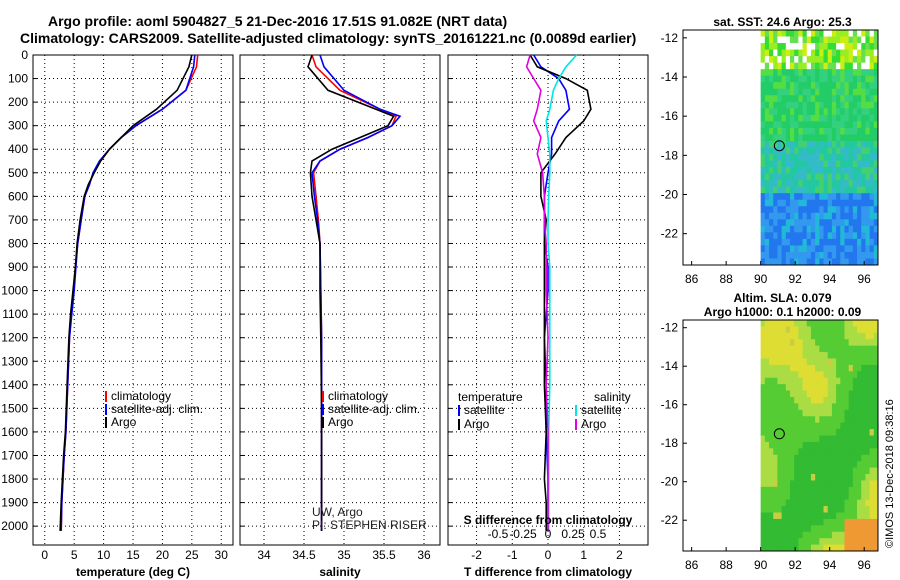 The image size is (900, 580). What do you see at coordinates (424, 555) in the screenshot?
I see `salinity-xtick-label: 36` at bounding box center [424, 555].